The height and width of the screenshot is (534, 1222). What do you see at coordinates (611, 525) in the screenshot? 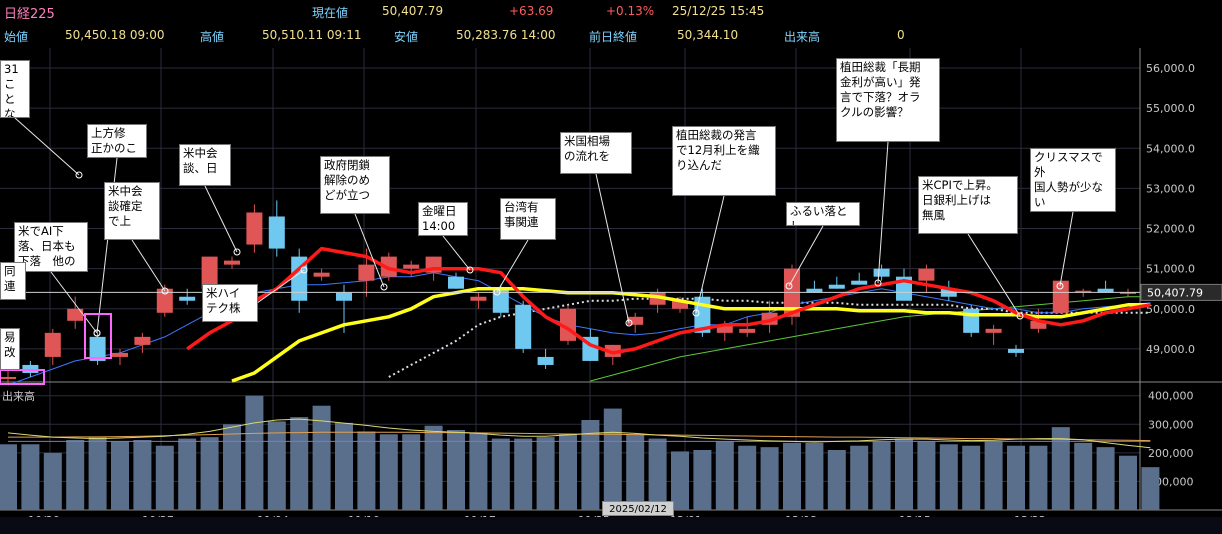
I see `navigator-scrollbar` at bounding box center [611, 525].